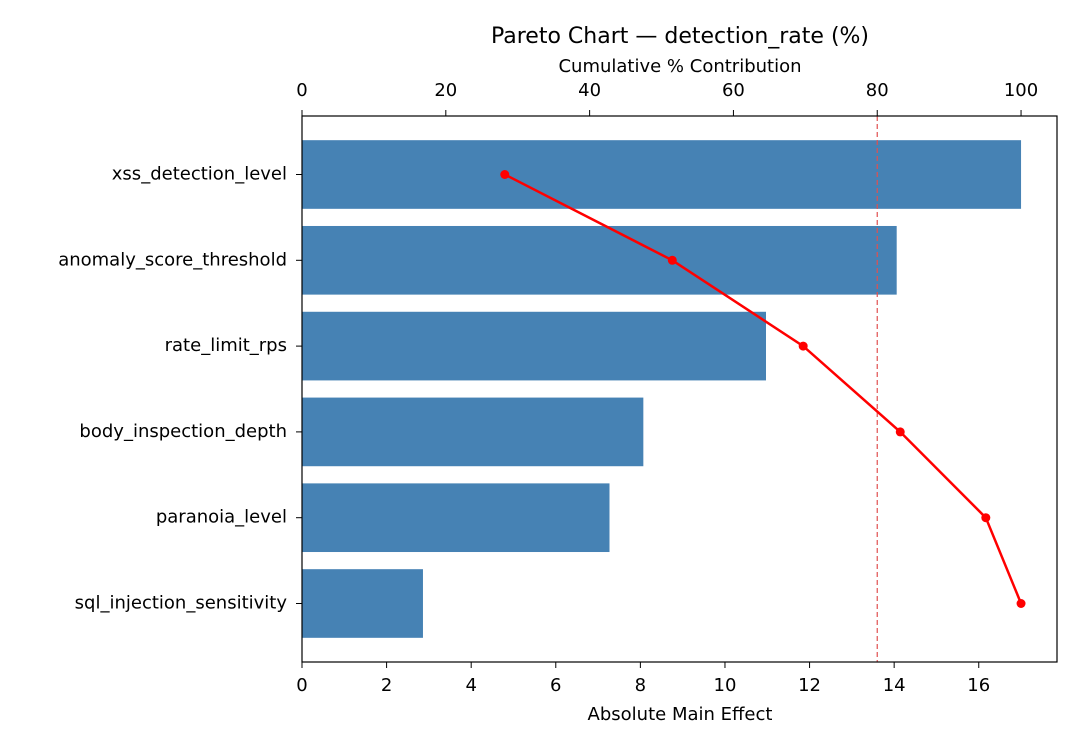 The image size is (1080, 754). What do you see at coordinates (221, 517) in the screenshot?
I see `y-tick-label: paranoia_level` at bounding box center [221, 517].